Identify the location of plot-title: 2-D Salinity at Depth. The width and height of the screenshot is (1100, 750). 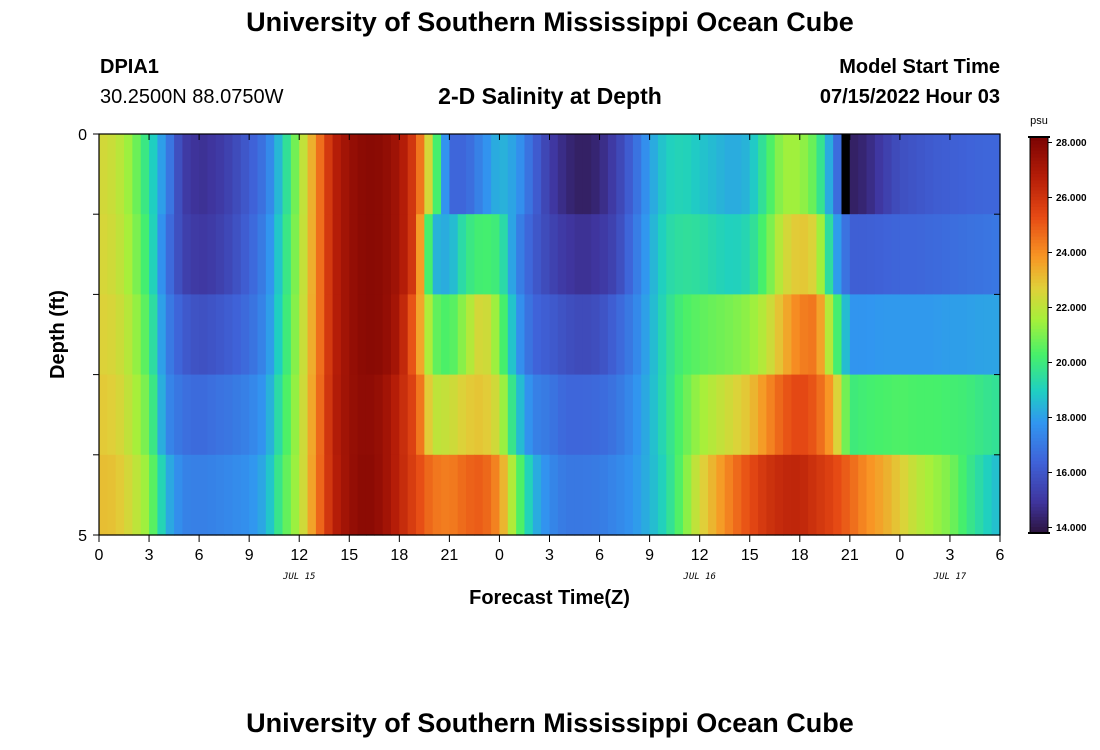
(550, 96).